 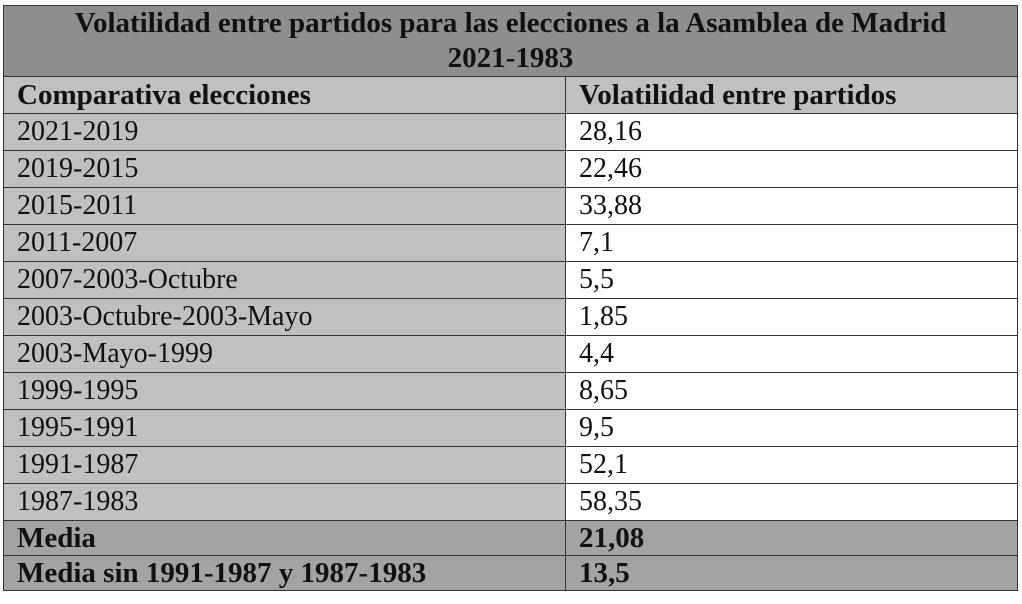 I want to click on volatility-cell: 1,85, so click(x=791, y=317).